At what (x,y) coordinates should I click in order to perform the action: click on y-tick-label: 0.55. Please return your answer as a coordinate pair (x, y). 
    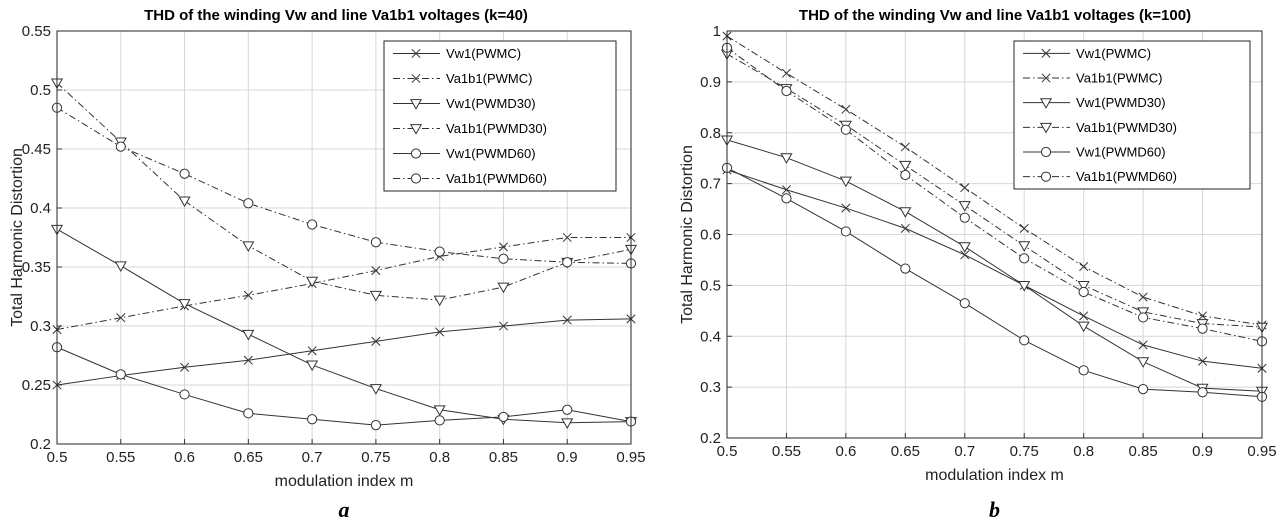
    Looking at the image, I should click on (36, 31).